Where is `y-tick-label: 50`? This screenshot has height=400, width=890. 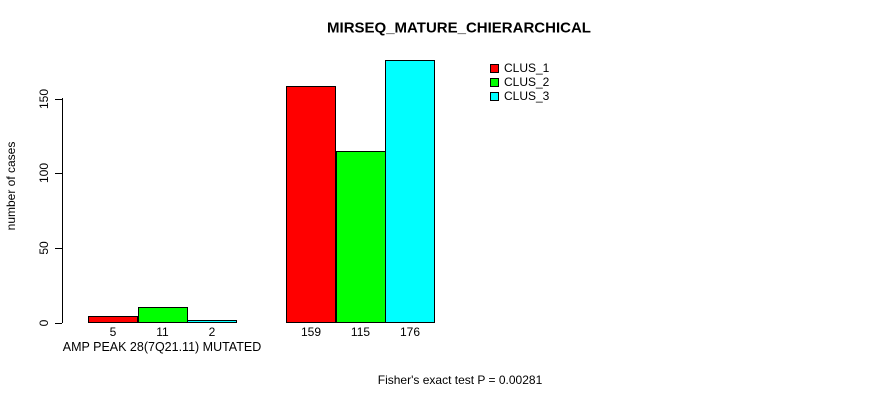
y-tick-label: 50 is located at coordinates (44, 248).